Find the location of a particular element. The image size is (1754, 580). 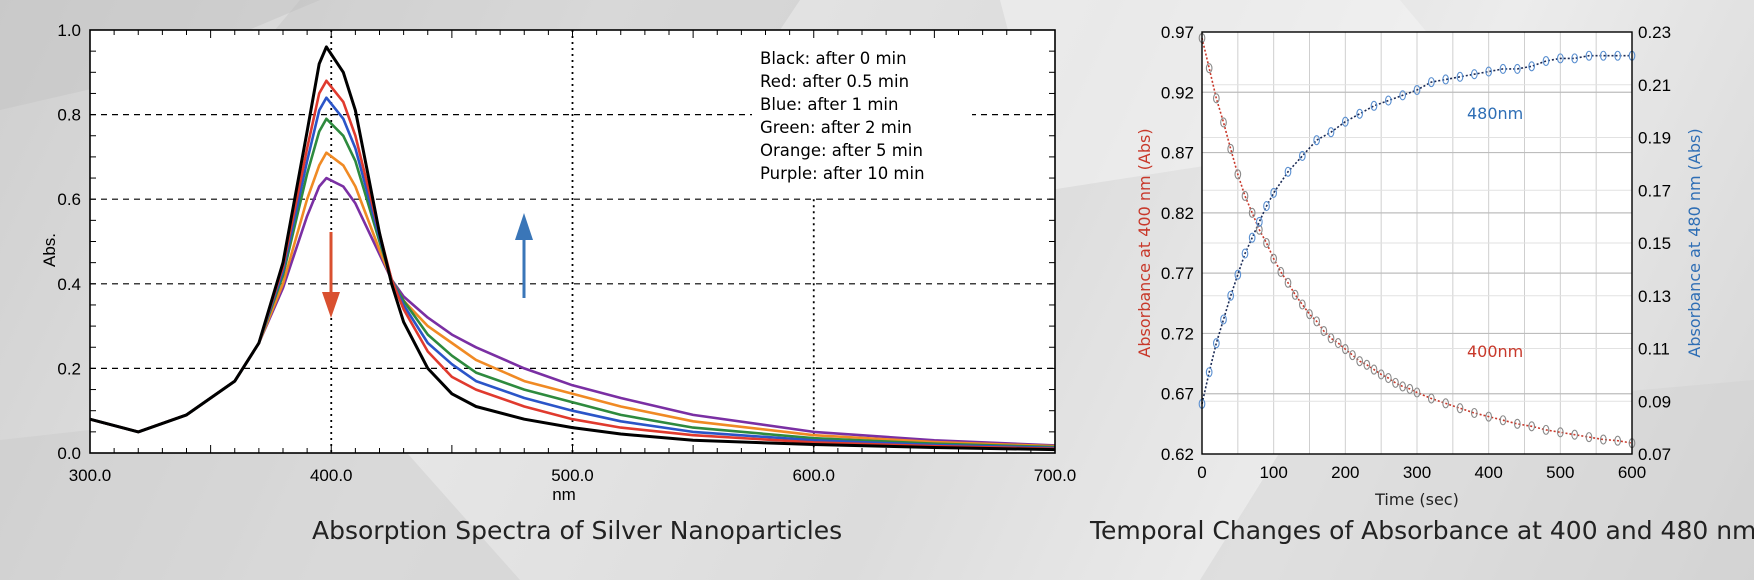

right-left-y-tick: 0.67 is located at coordinates (1177, 394).